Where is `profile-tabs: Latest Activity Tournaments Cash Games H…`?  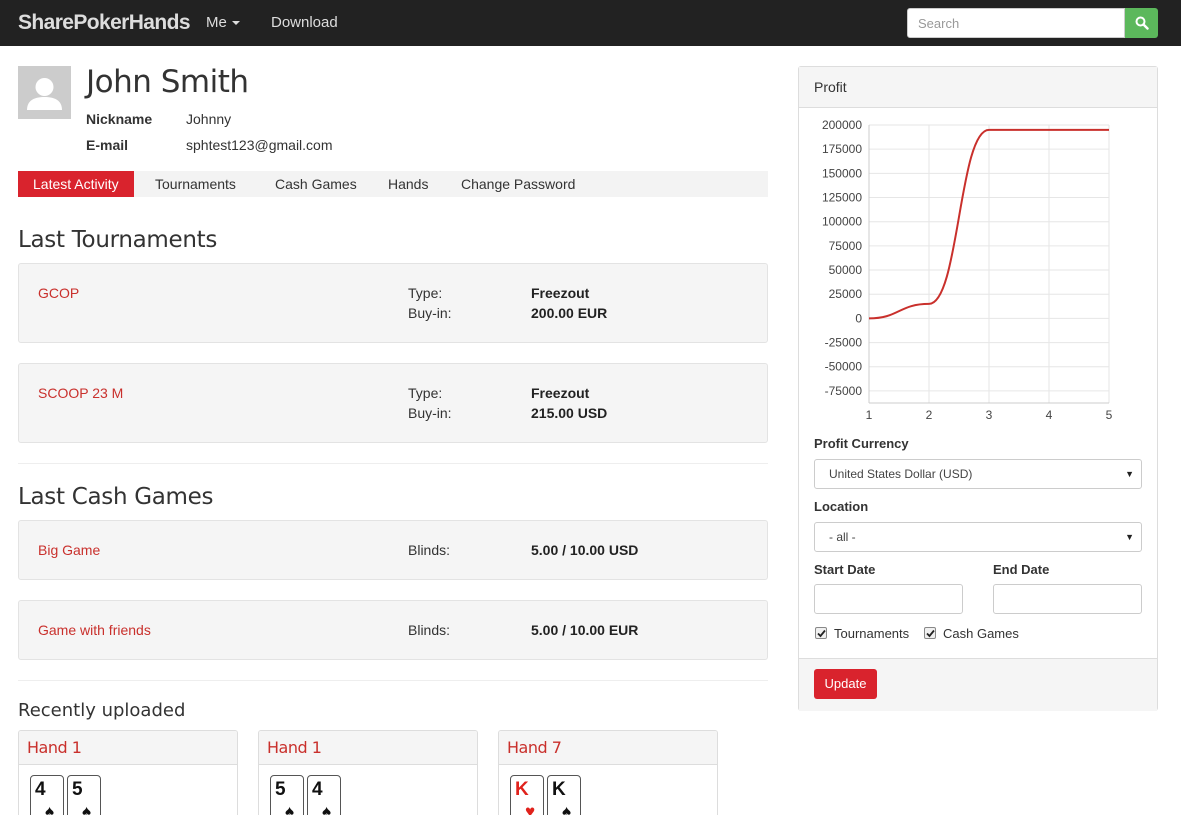 profile-tabs: Latest Activity Tournaments Cash Games H… is located at coordinates (393, 184).